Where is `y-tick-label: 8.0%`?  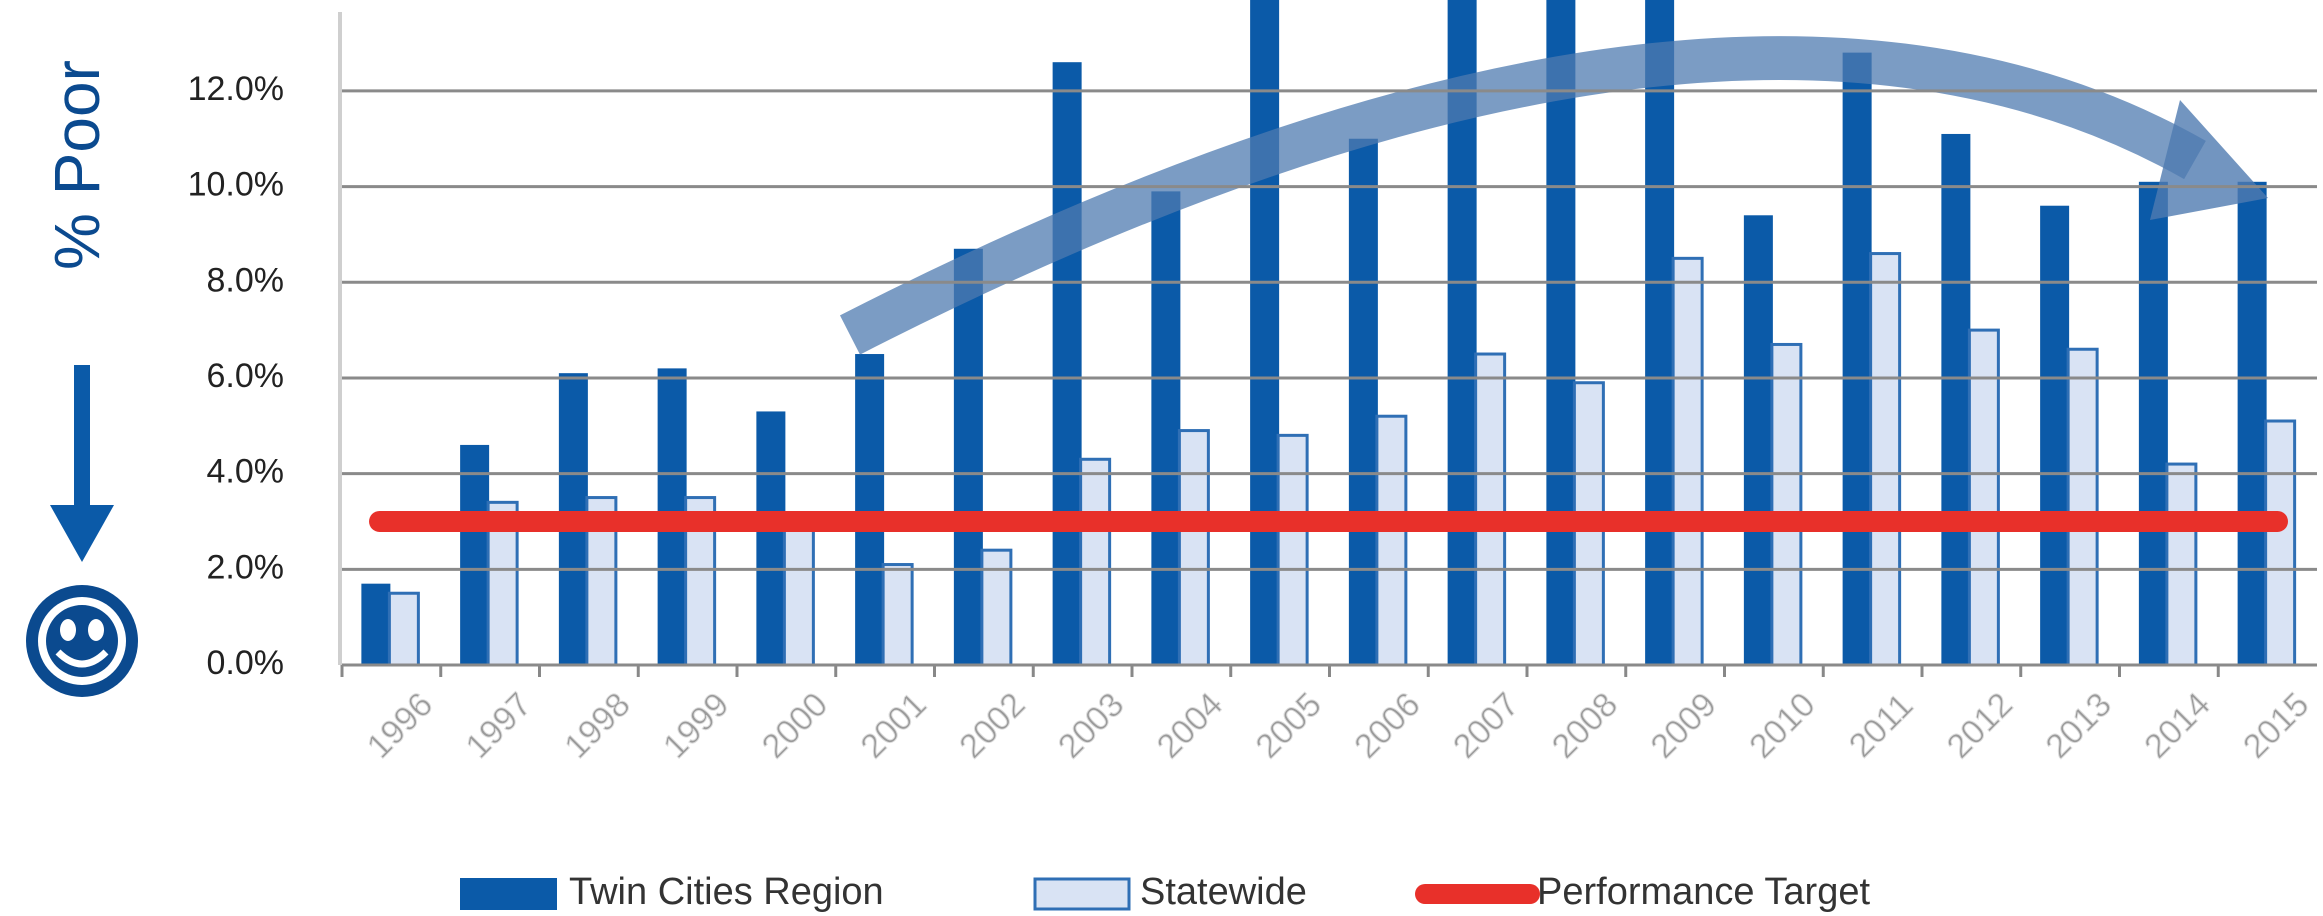
y-tick-label: 8.0% is located at coordinates (246, 280).